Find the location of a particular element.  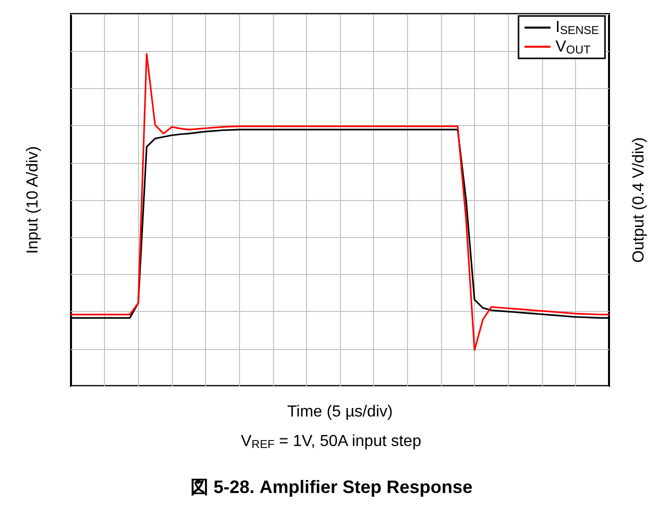

text: 図 5-28. Amplifier Step Response is located at coordinates (331, 487).